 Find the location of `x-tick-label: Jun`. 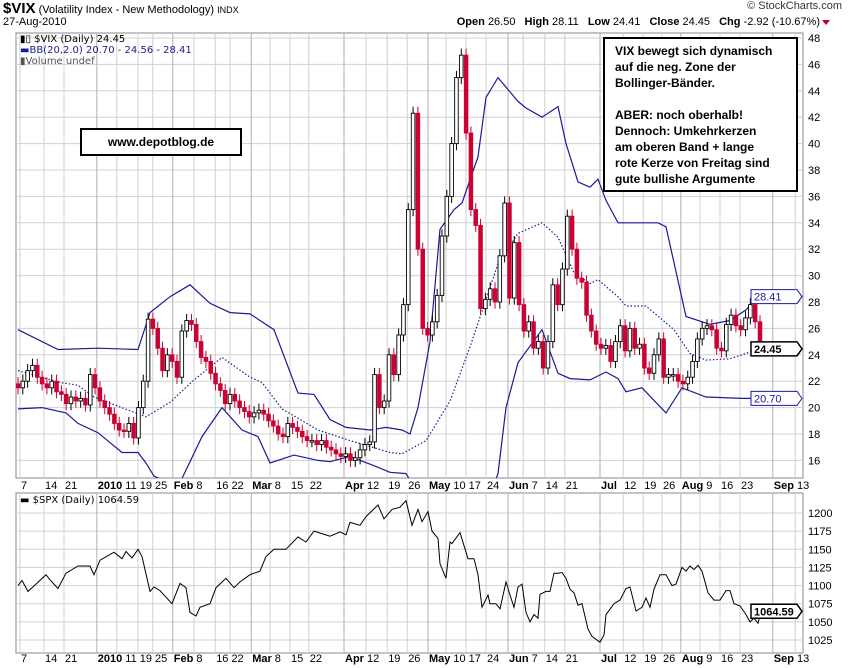

x-tick-label: Jun is located at coordinates (519, 486).